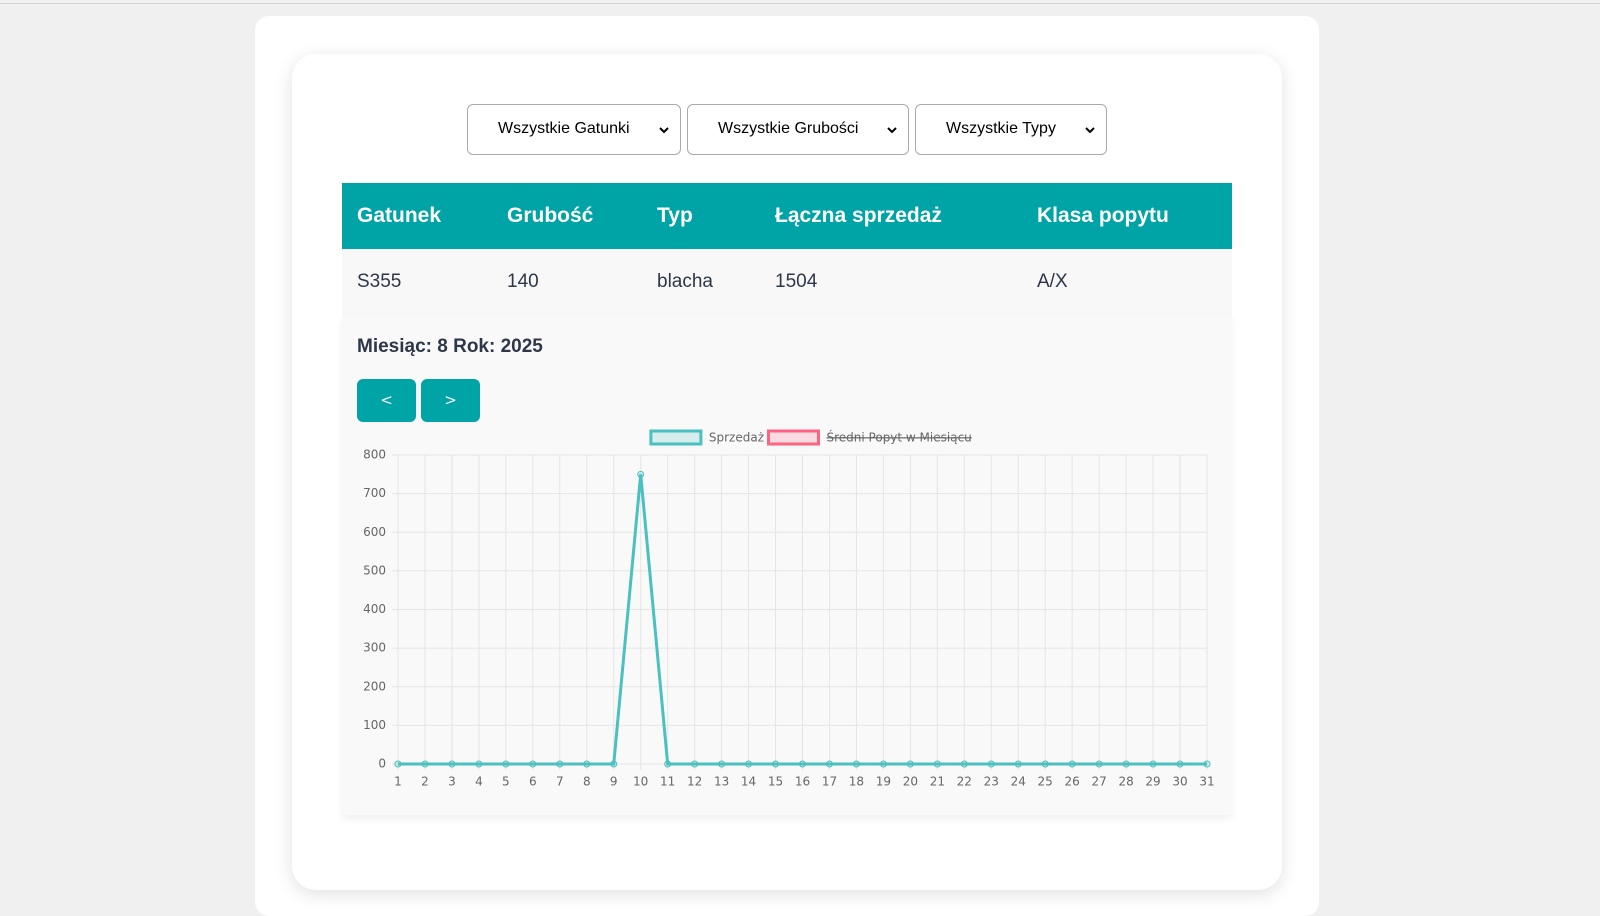 This screenshot has width=1600, height=916. What do you see at coordinates (587, 782) in the screenshot?
I see `x-tick-label: 8` at bounding box center [587, 782].